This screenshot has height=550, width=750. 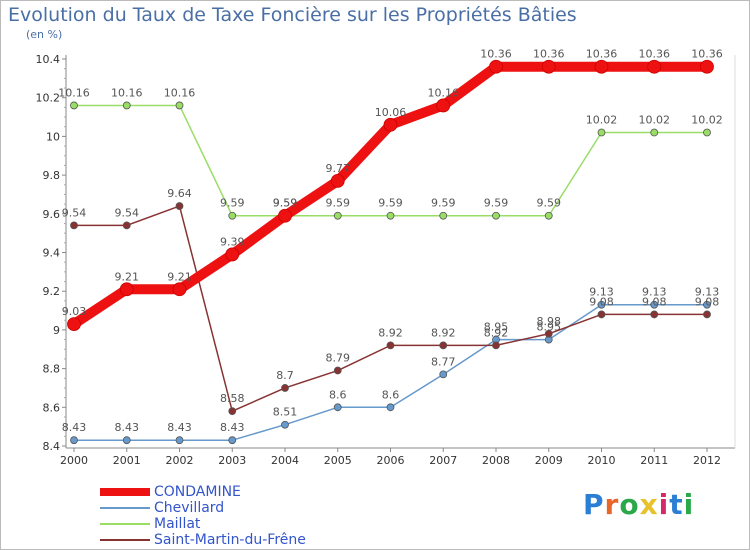 I want to click on y-tick-label: 10.2, so click(x=48, y=98).